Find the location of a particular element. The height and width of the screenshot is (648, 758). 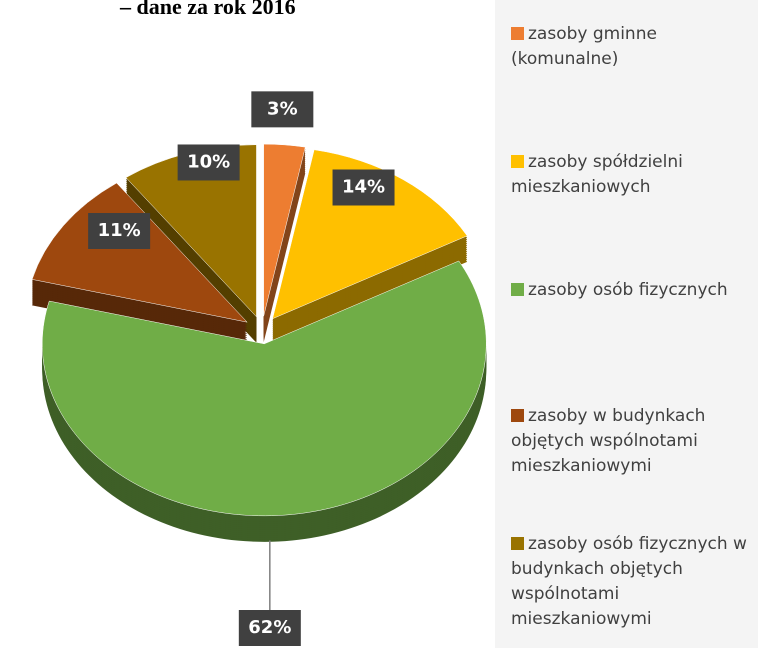

legend-item: zasoby spółdzielni mieszkaniowych is located at coordinates (631, 175).